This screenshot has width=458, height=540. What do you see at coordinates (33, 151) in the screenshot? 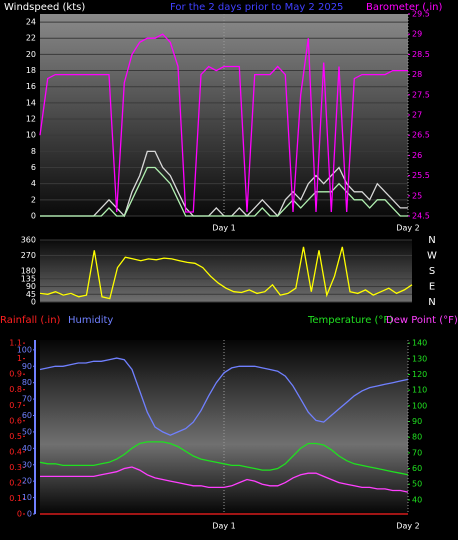
I see `tick-label: 8` at bounding box center [33, 151].